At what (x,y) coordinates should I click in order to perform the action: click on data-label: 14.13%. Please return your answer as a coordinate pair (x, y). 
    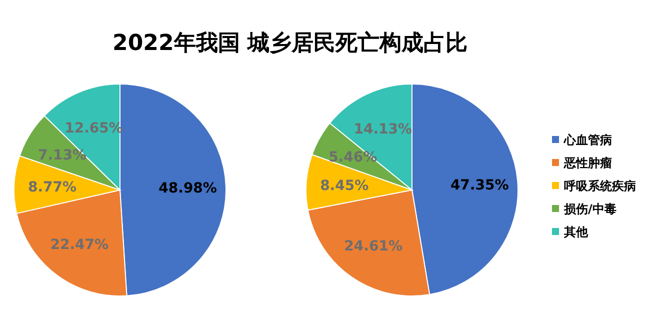
    Looking at the image, I should click on (383, 130).